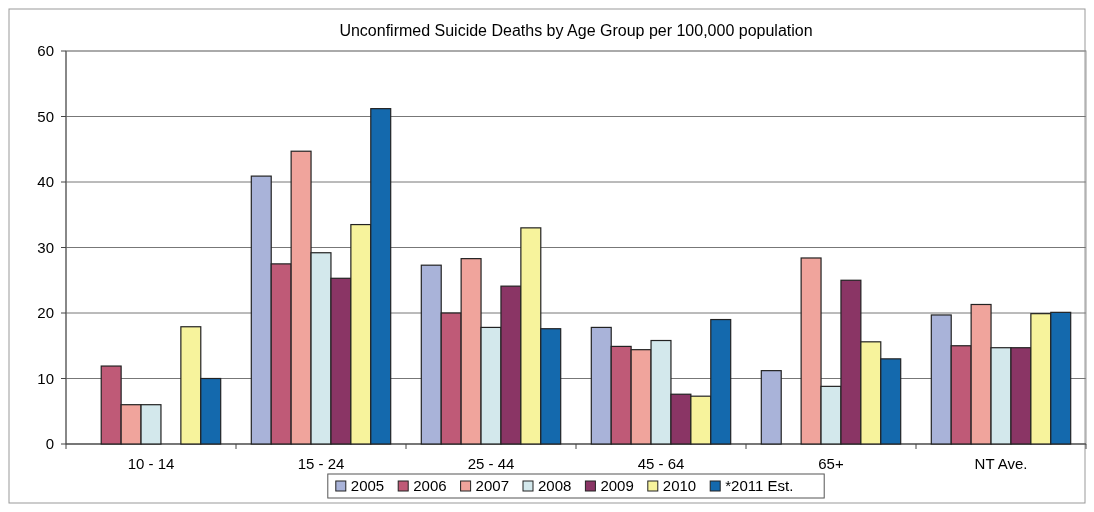  I want to click on x-tick-label: NT Ave., so click(1001, 463).